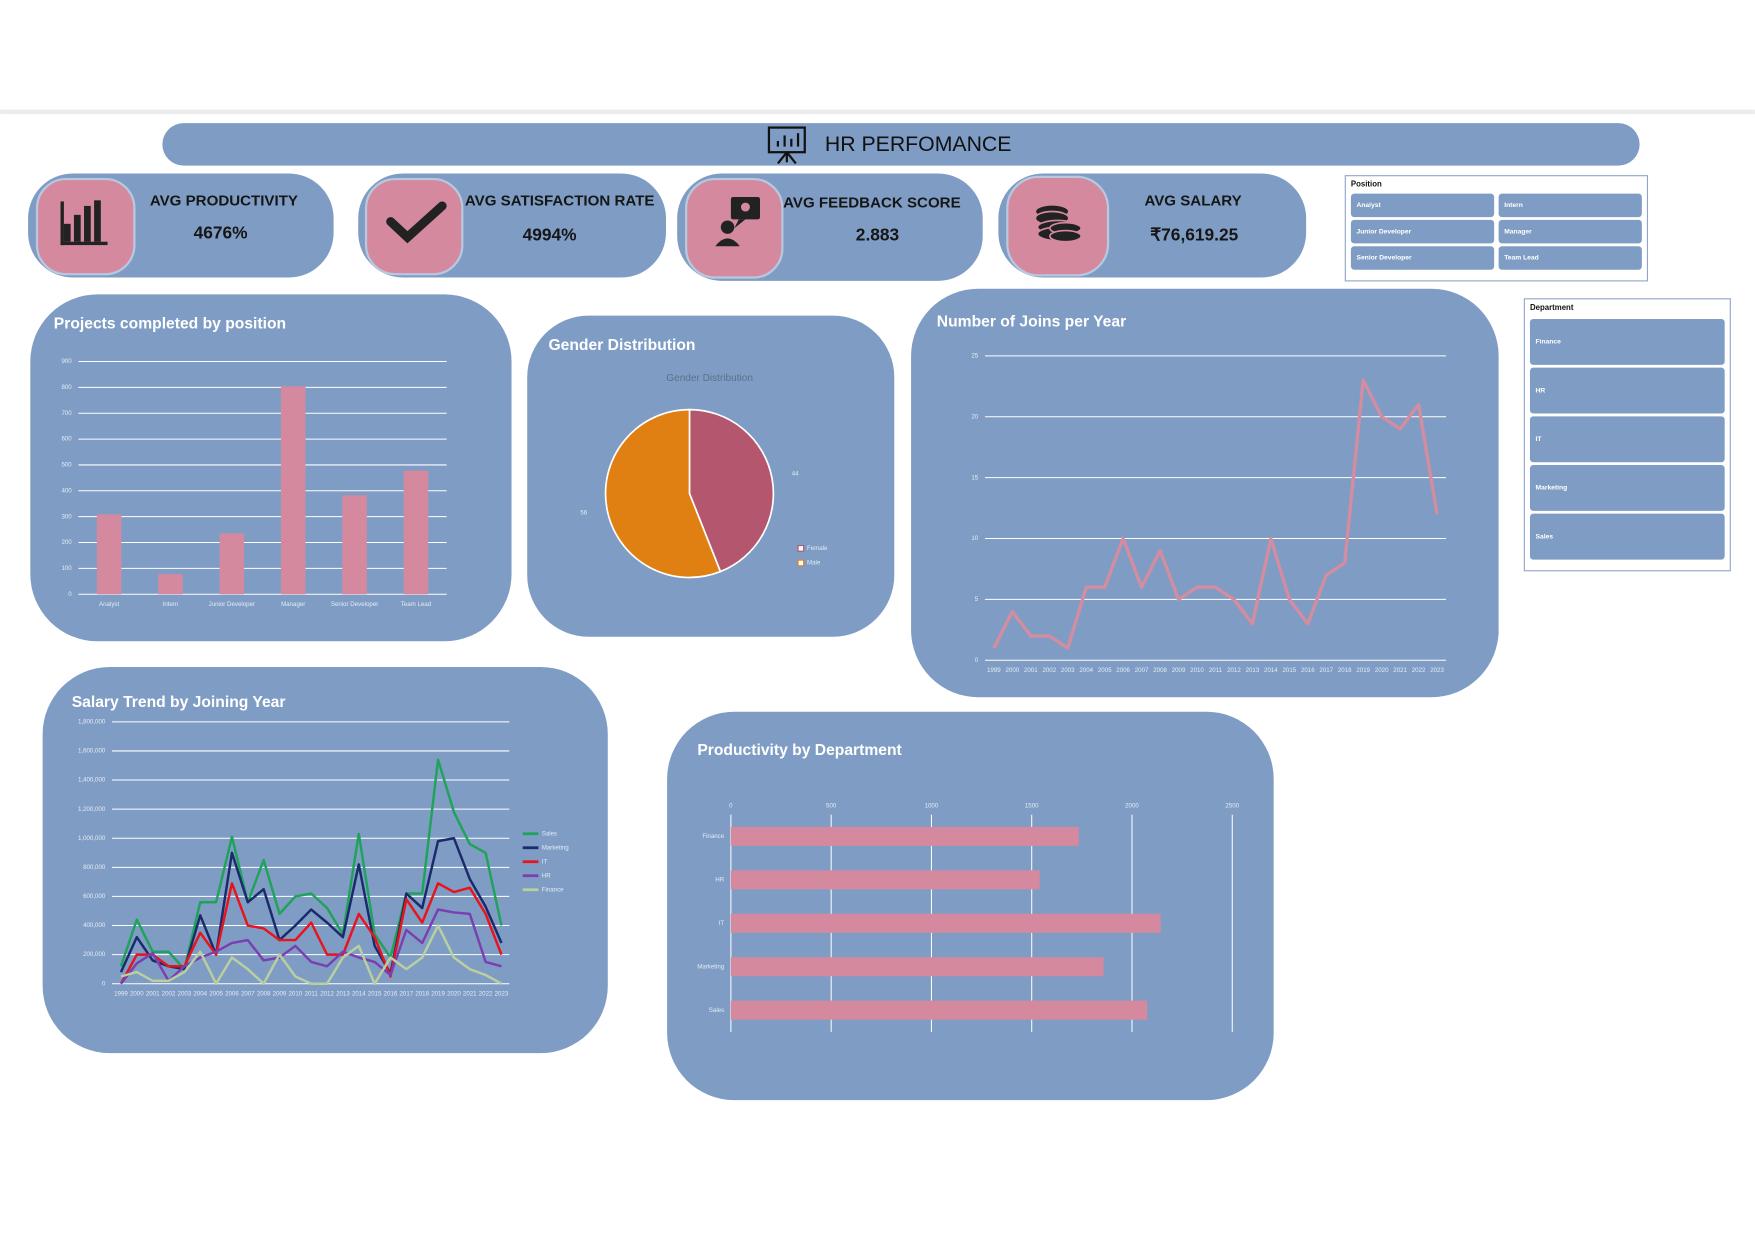 Image resolution: width=1755 pixels, height=1240 pixels. What do you see at coordinates (1384, 258) in the screenshot?
I see `slicer-item: Senior Developer` at bounding box center [1384, 258].